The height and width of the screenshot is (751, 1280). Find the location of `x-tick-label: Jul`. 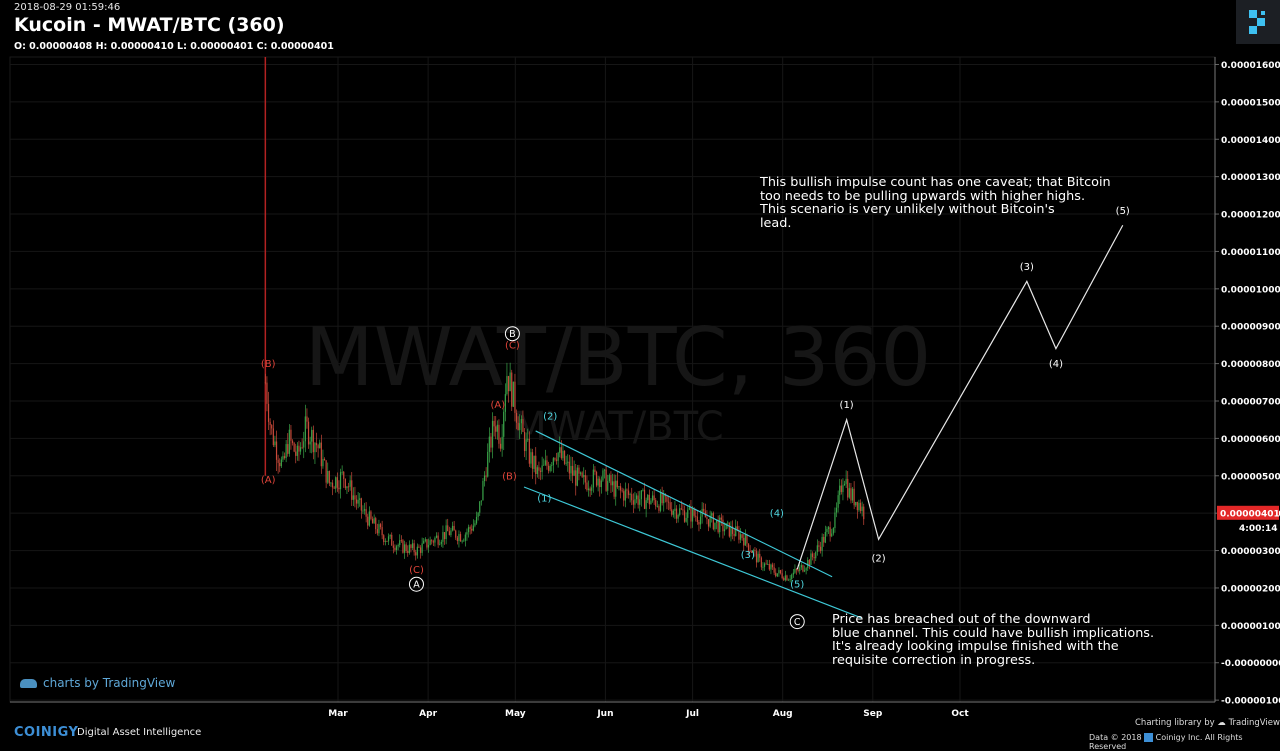

x-tick-label: Jul is located at coordinates (692, 714).